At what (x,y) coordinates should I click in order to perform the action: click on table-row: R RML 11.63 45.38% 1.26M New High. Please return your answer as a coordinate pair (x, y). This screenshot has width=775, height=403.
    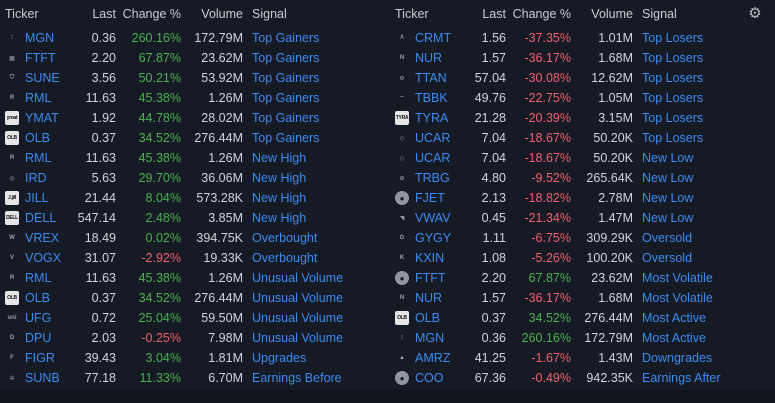
    Looking at the image, I should click on (189, 158).